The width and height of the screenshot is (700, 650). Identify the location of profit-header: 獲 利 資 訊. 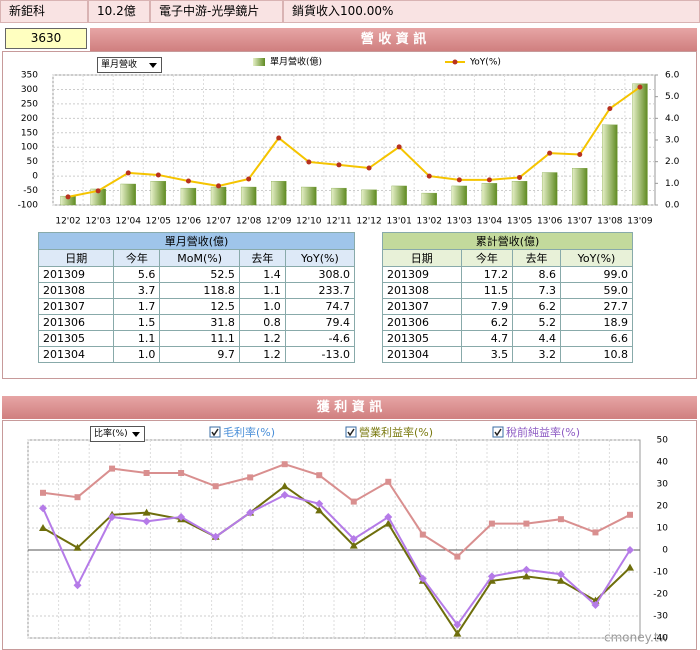
(349, 407).